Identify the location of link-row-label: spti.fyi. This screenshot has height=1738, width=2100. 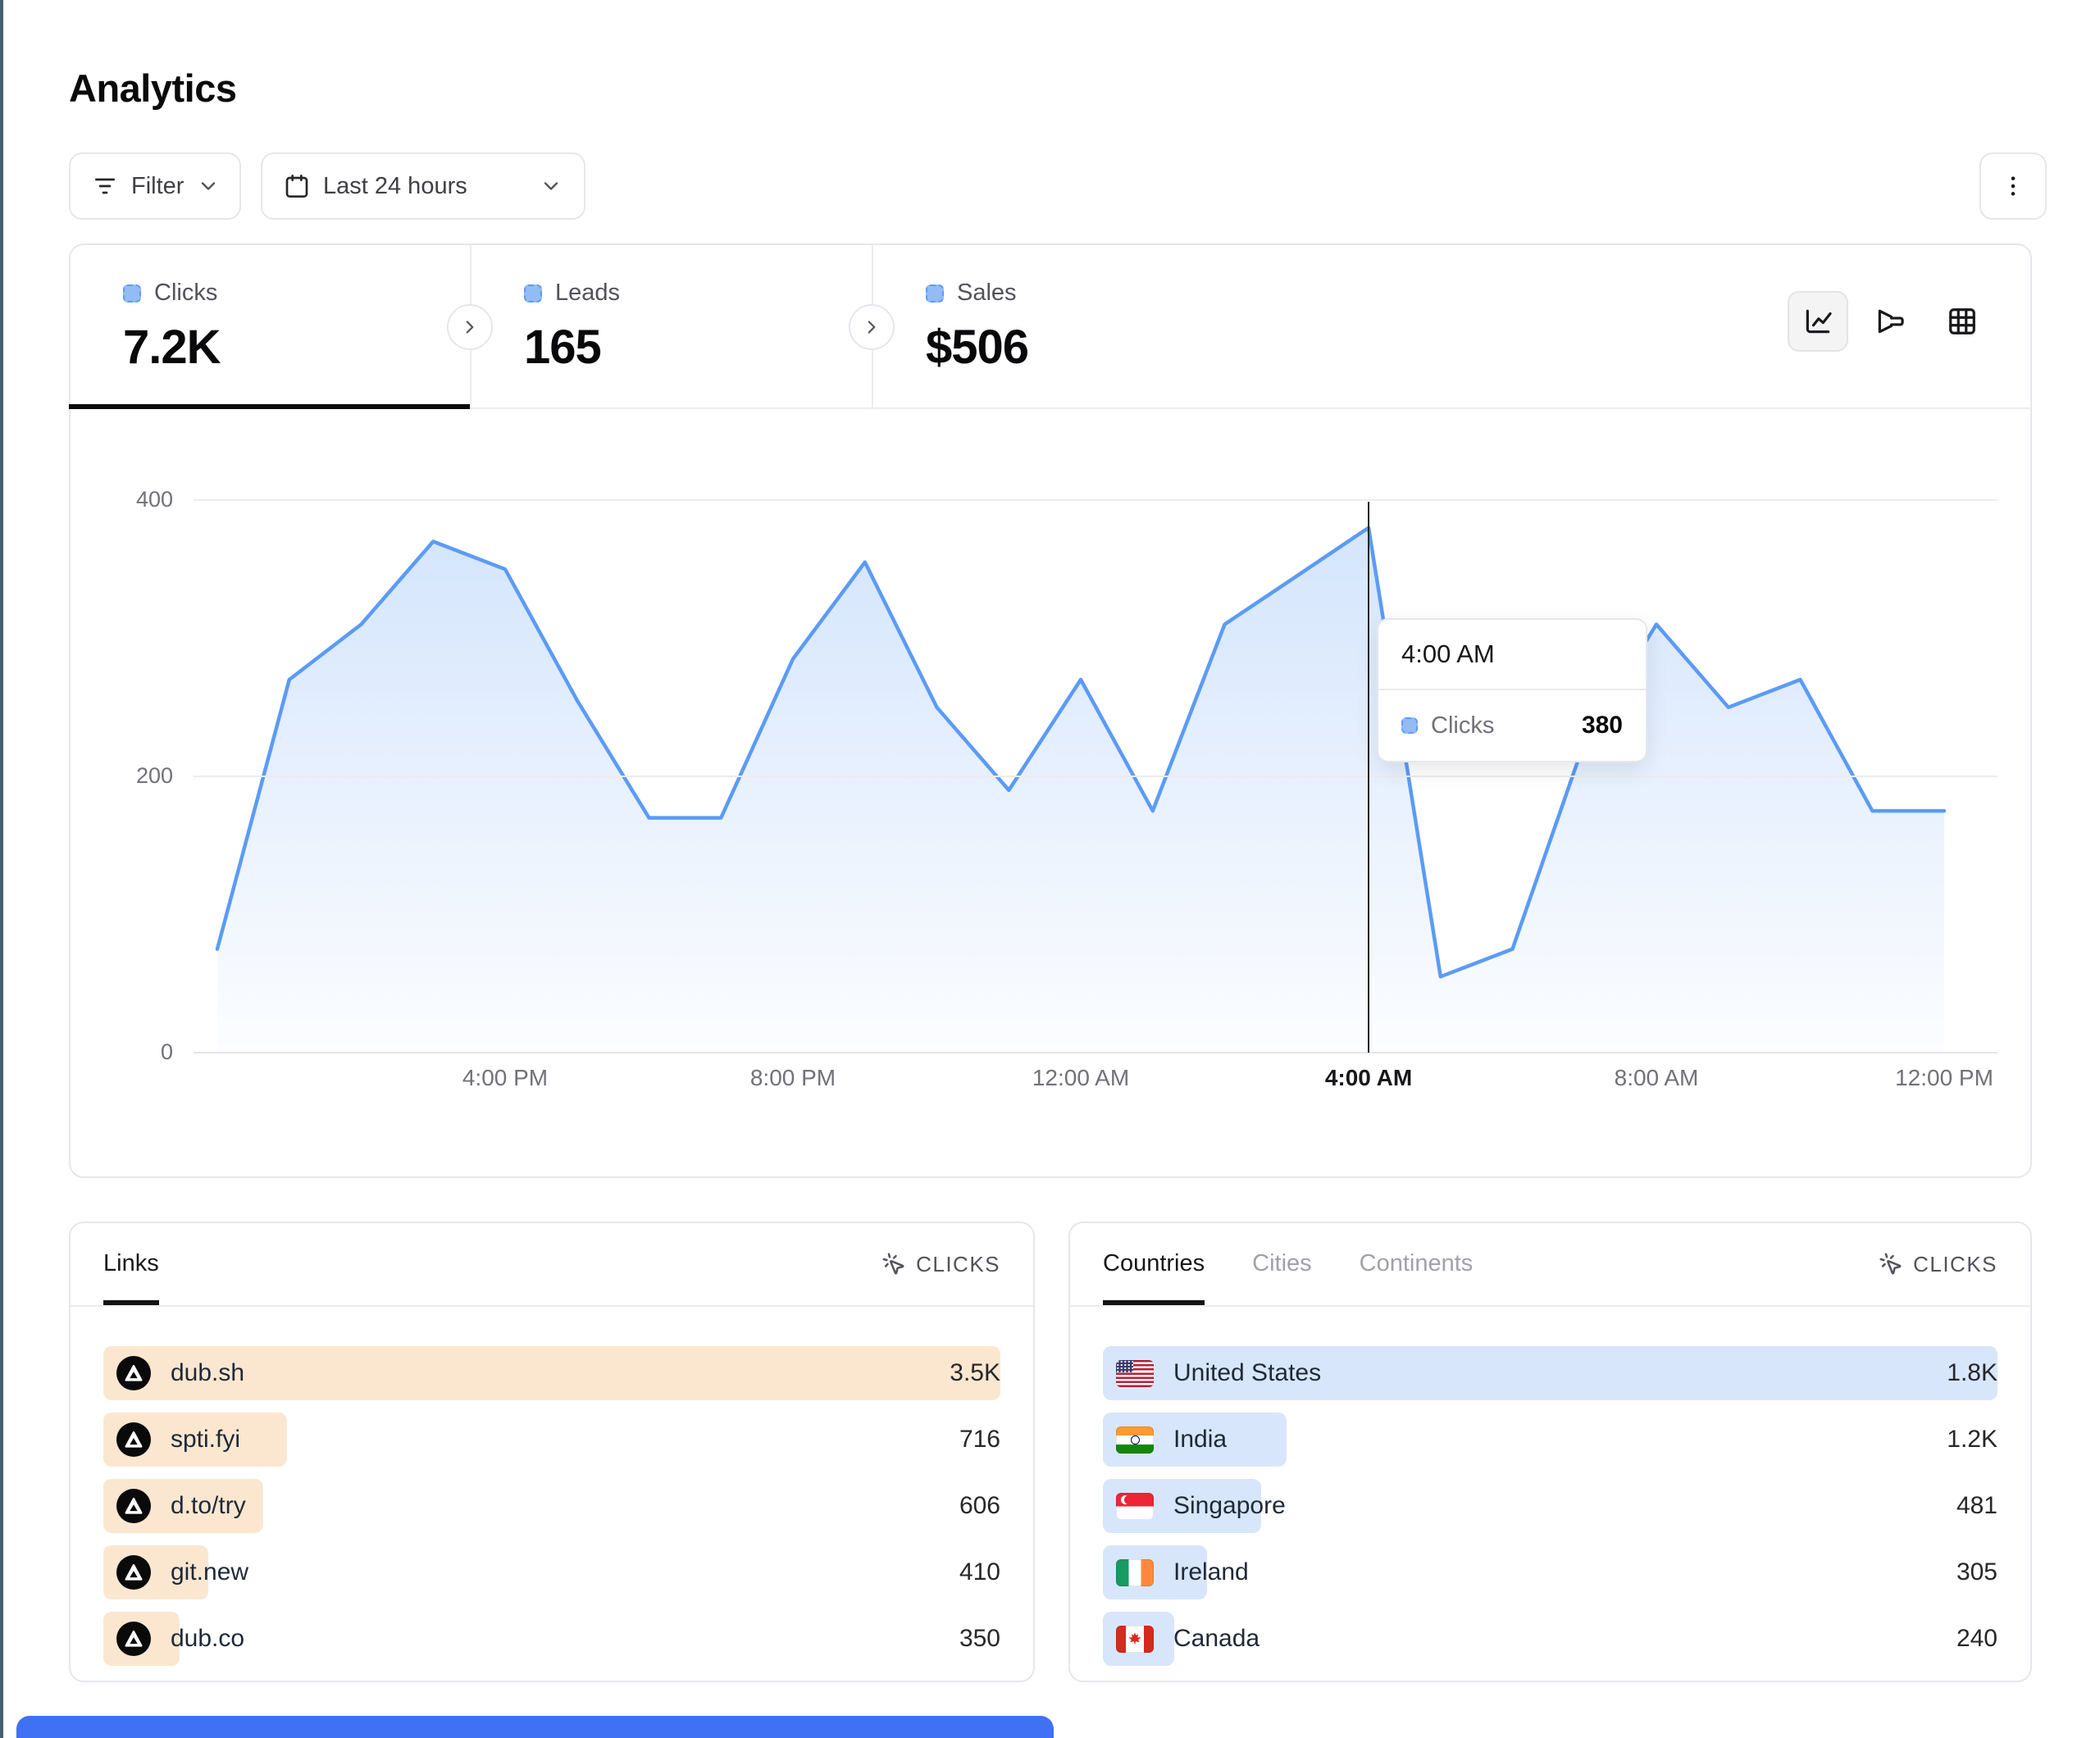
(206, 1439).